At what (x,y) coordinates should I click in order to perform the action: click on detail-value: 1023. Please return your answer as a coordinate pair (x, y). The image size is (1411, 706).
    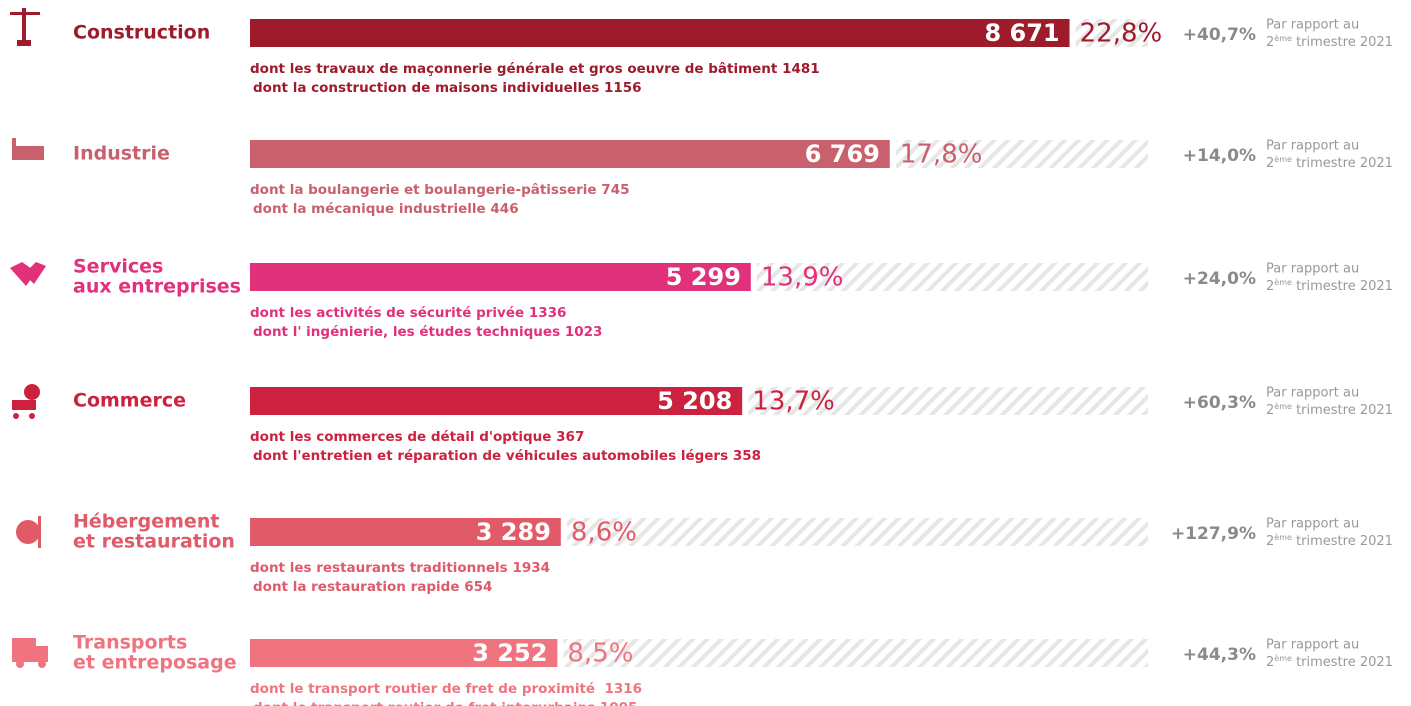
    Looking at the image, I should click on (584, 332).